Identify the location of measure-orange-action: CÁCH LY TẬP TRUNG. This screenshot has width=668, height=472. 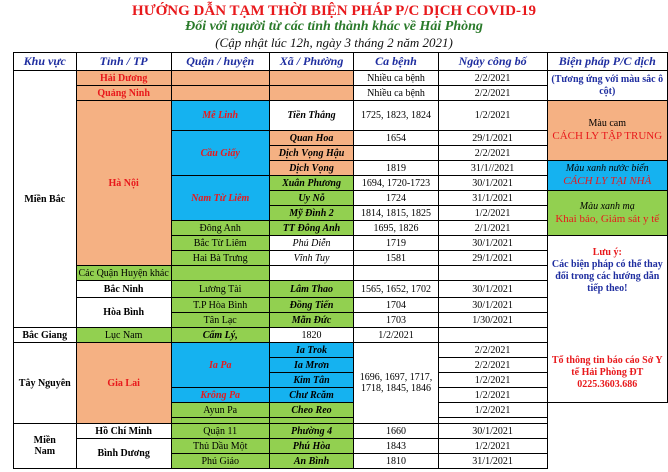
(607, 136).